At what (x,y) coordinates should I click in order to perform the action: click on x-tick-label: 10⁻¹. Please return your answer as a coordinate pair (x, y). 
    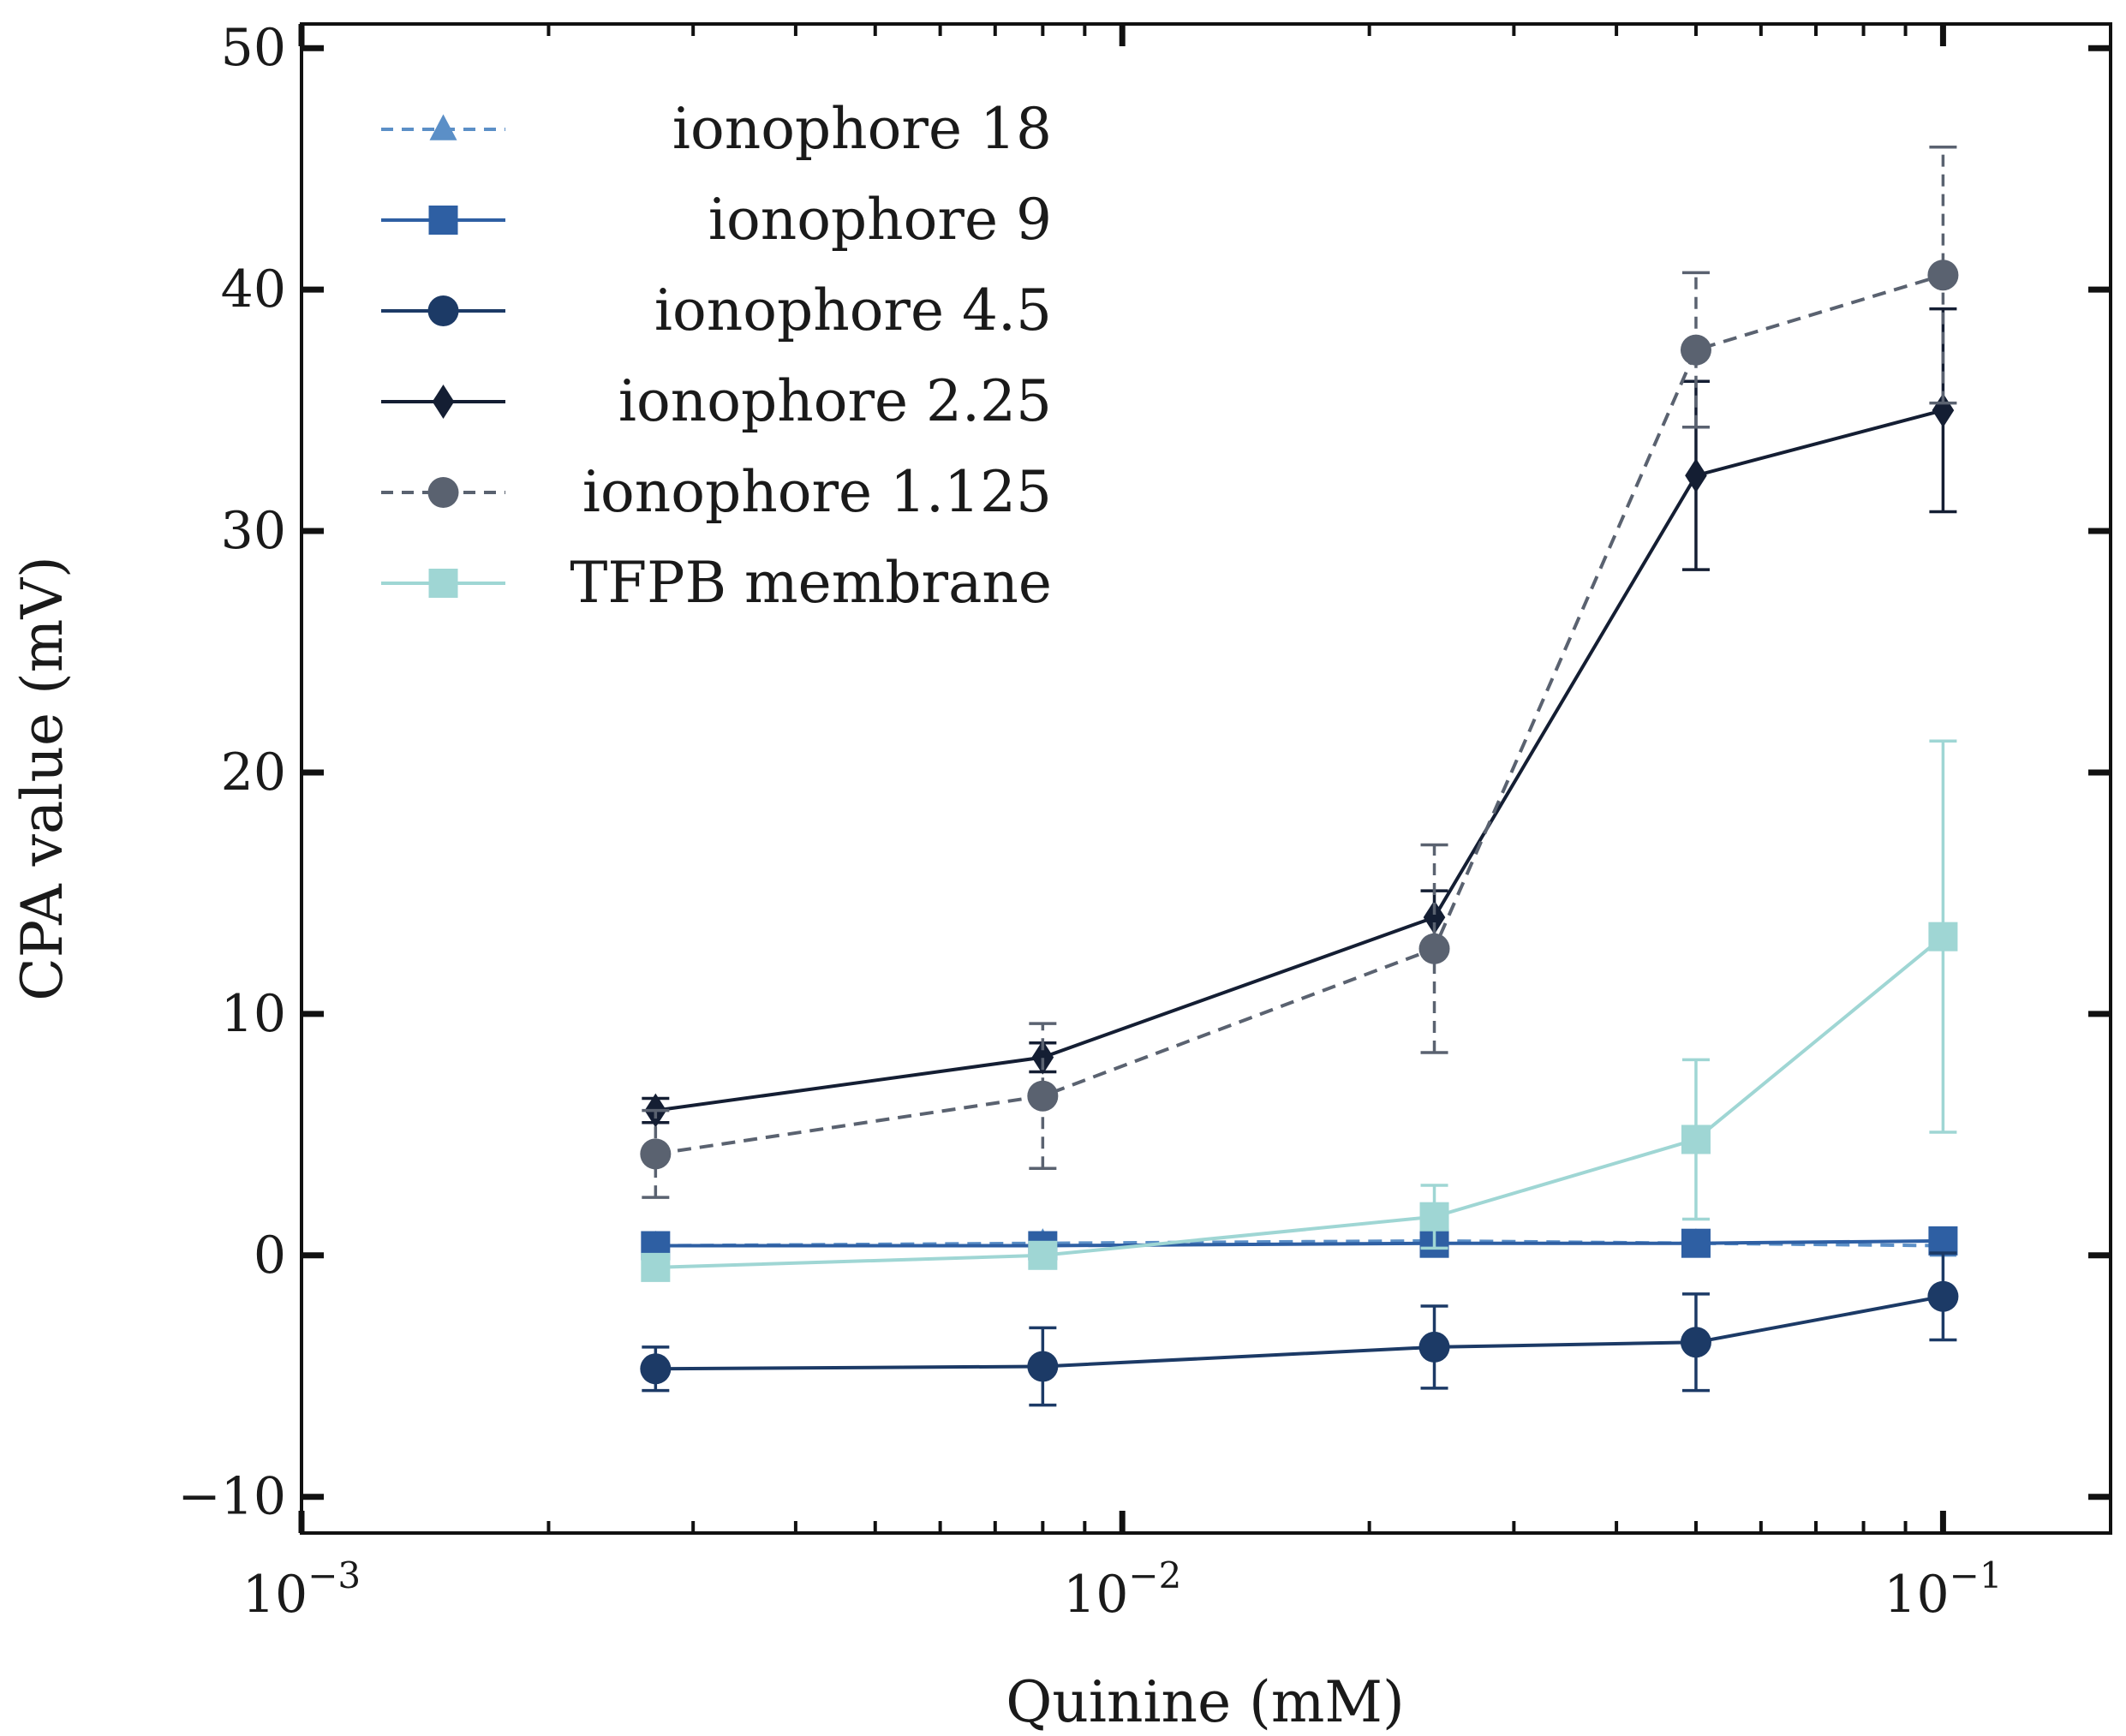
    Looking at the image, I should click on (1943, 1589).